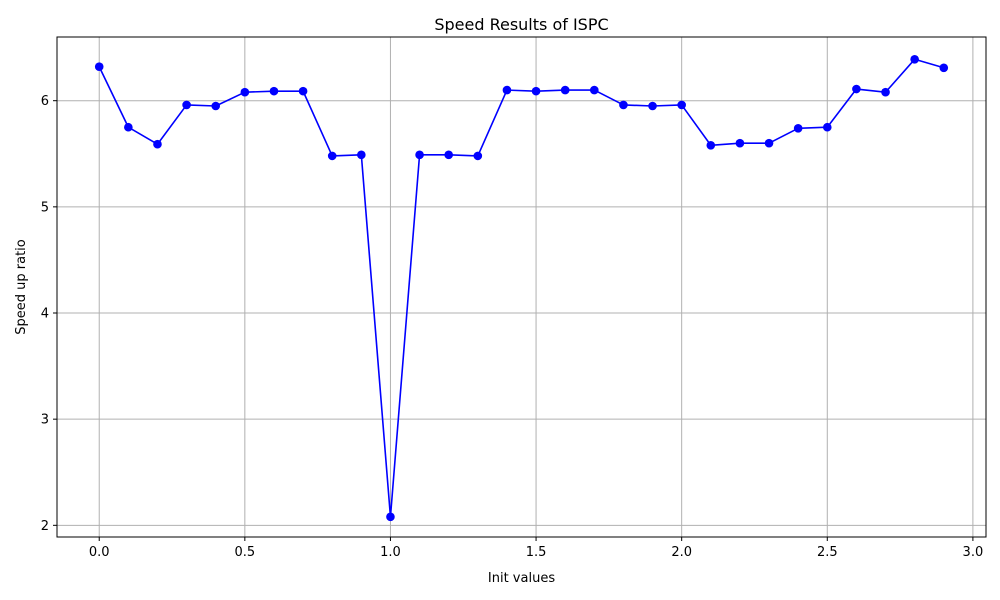  What do you see at coordinates (99, 552) in the screenshot?
I see `x-tick-label: 0.0` at bounding box center [99, 552].